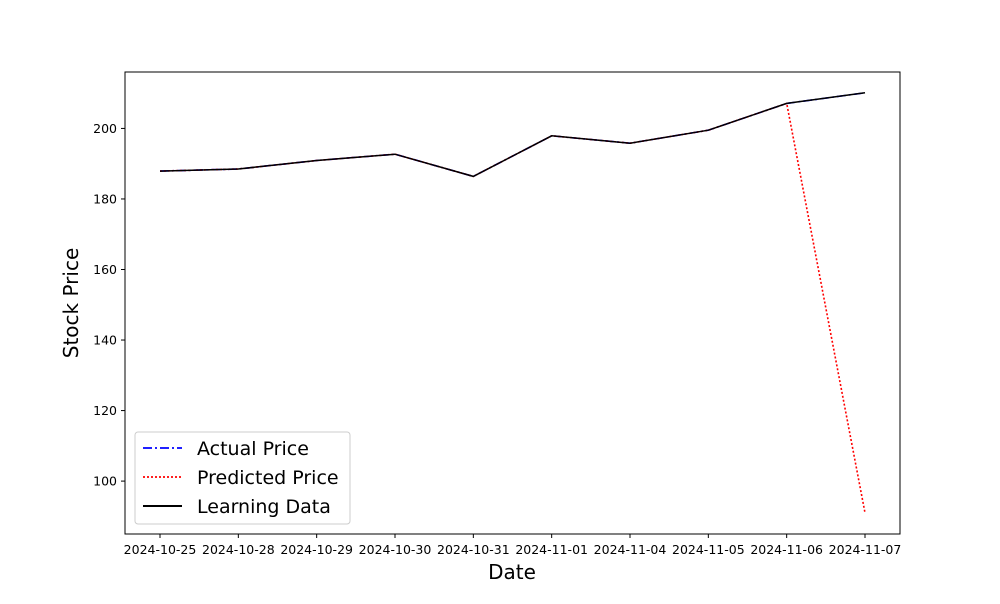  Describe the element at coordinates (105, 269) in the screenshot. I see `y-tick-label: 160` at that location.